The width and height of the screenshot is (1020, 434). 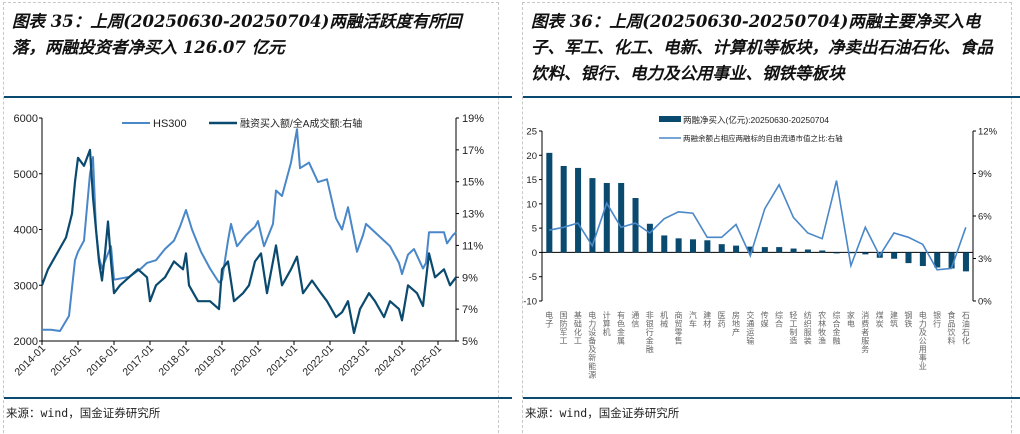 What do you see at coordinates (664, 319) in the screenshot?
I see `x-category-label: 机械` at bounding box center [664, 319].